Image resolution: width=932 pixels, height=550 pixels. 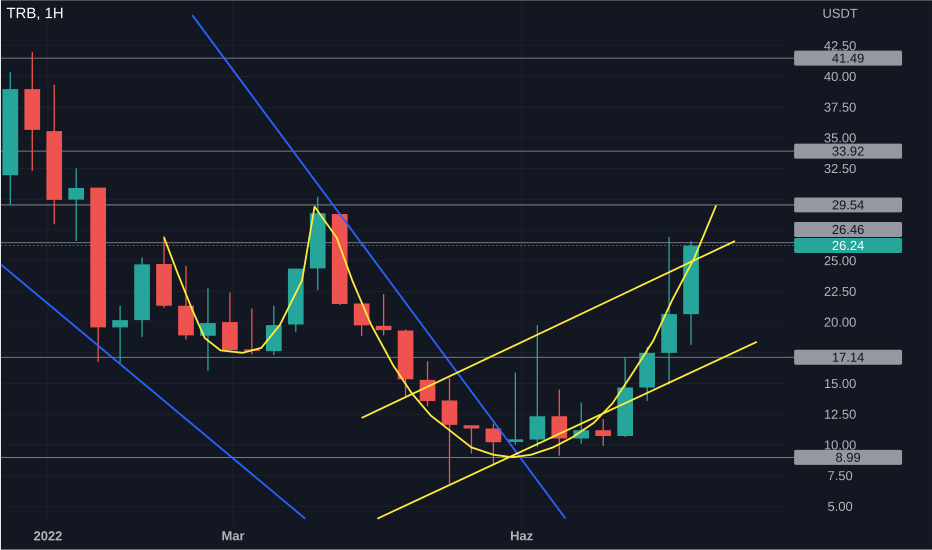 I want to click on y-tick-label: 42.50, so click(x=840, y=45).